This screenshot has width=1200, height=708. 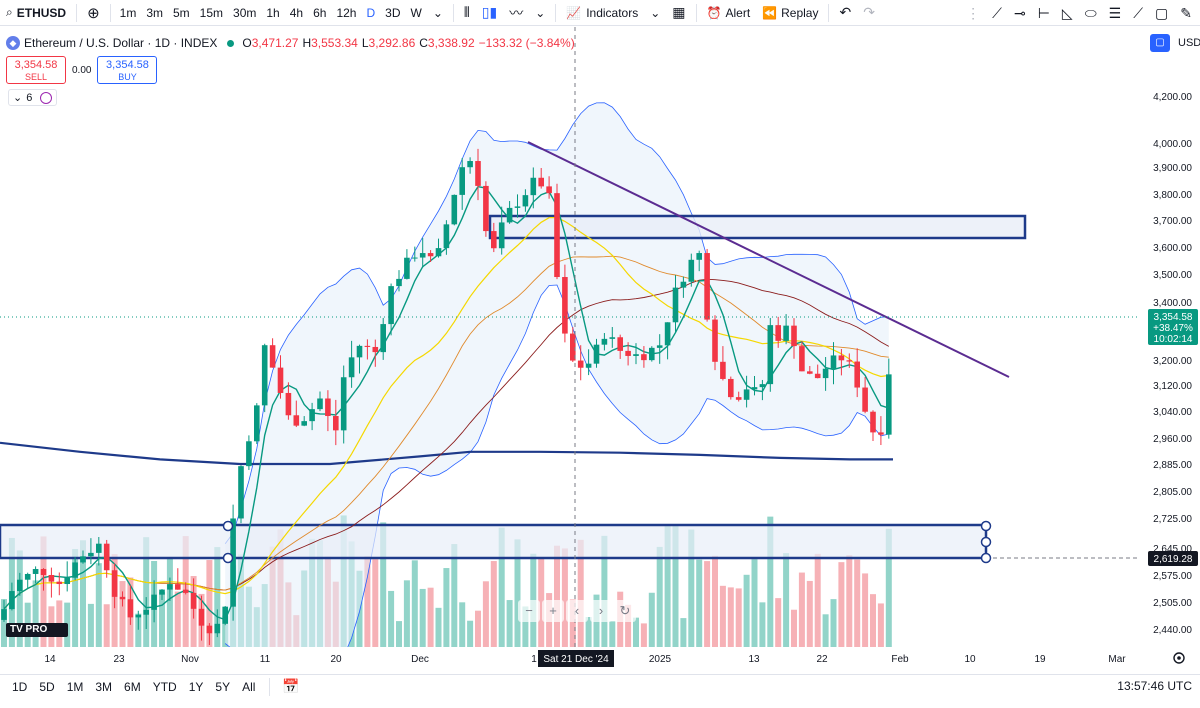 What do you see at coordinates (1154, 686) in the screenshot?
I see `utc-clock: 13:57:46 UTC` at bounding box center [1154, 686].